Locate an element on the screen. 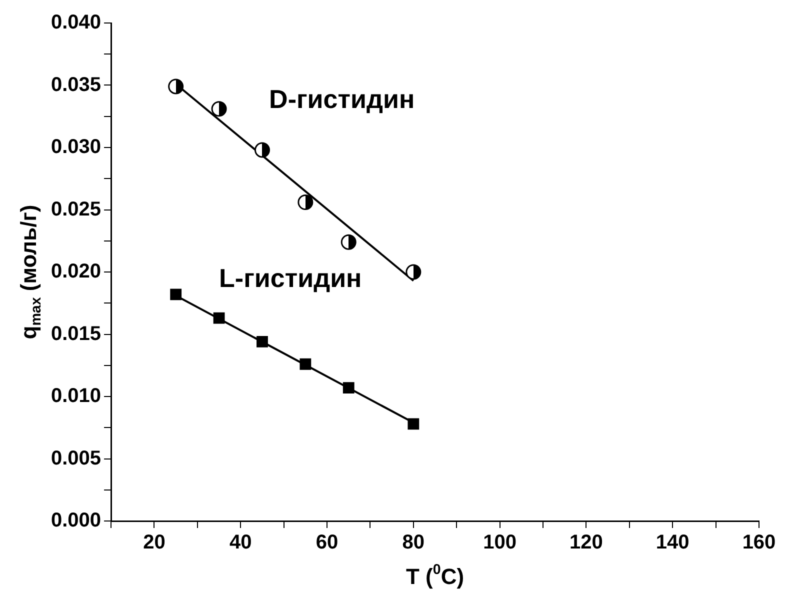 The height and width of the screenshot is (606, 787). x-tick-label: 40 is located at coordinates (241, 543).